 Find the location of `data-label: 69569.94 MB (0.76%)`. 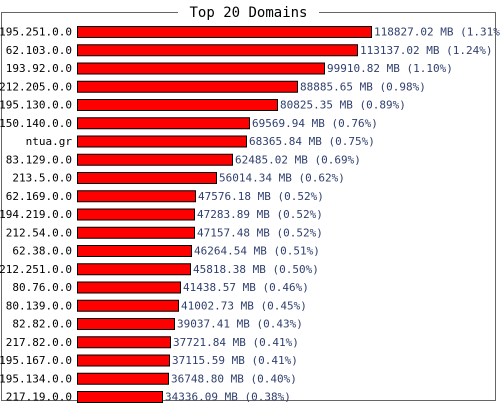

data-label: 69569.94 MB (0.76%) is located at coordinates (315, 123).